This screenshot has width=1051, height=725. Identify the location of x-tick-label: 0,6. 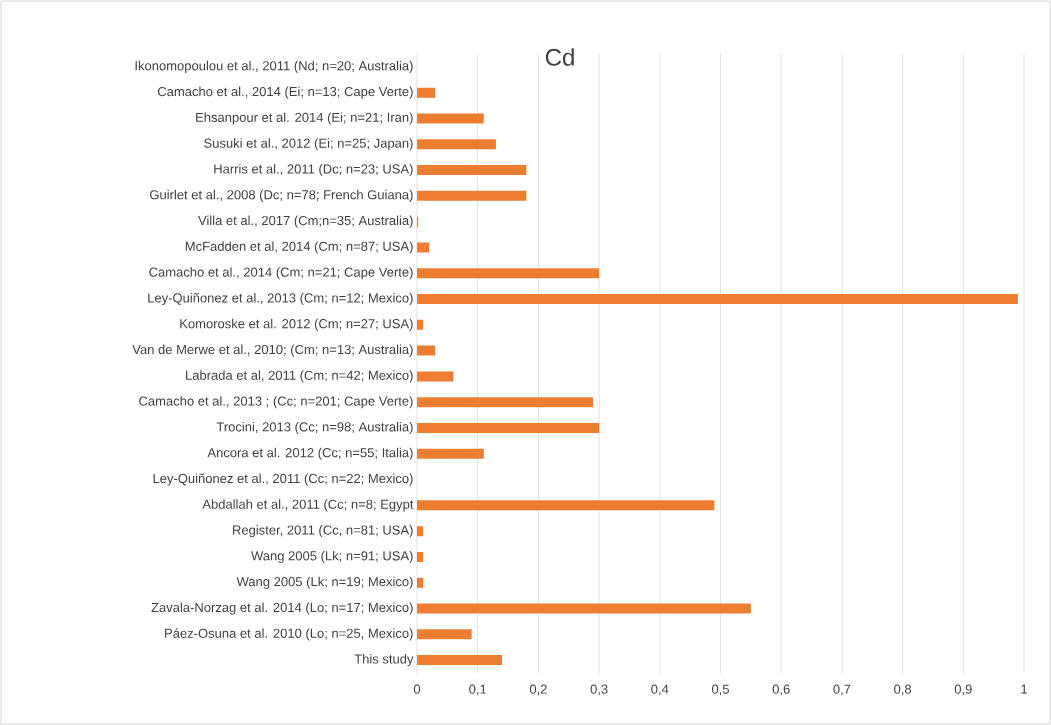
(781, 690).